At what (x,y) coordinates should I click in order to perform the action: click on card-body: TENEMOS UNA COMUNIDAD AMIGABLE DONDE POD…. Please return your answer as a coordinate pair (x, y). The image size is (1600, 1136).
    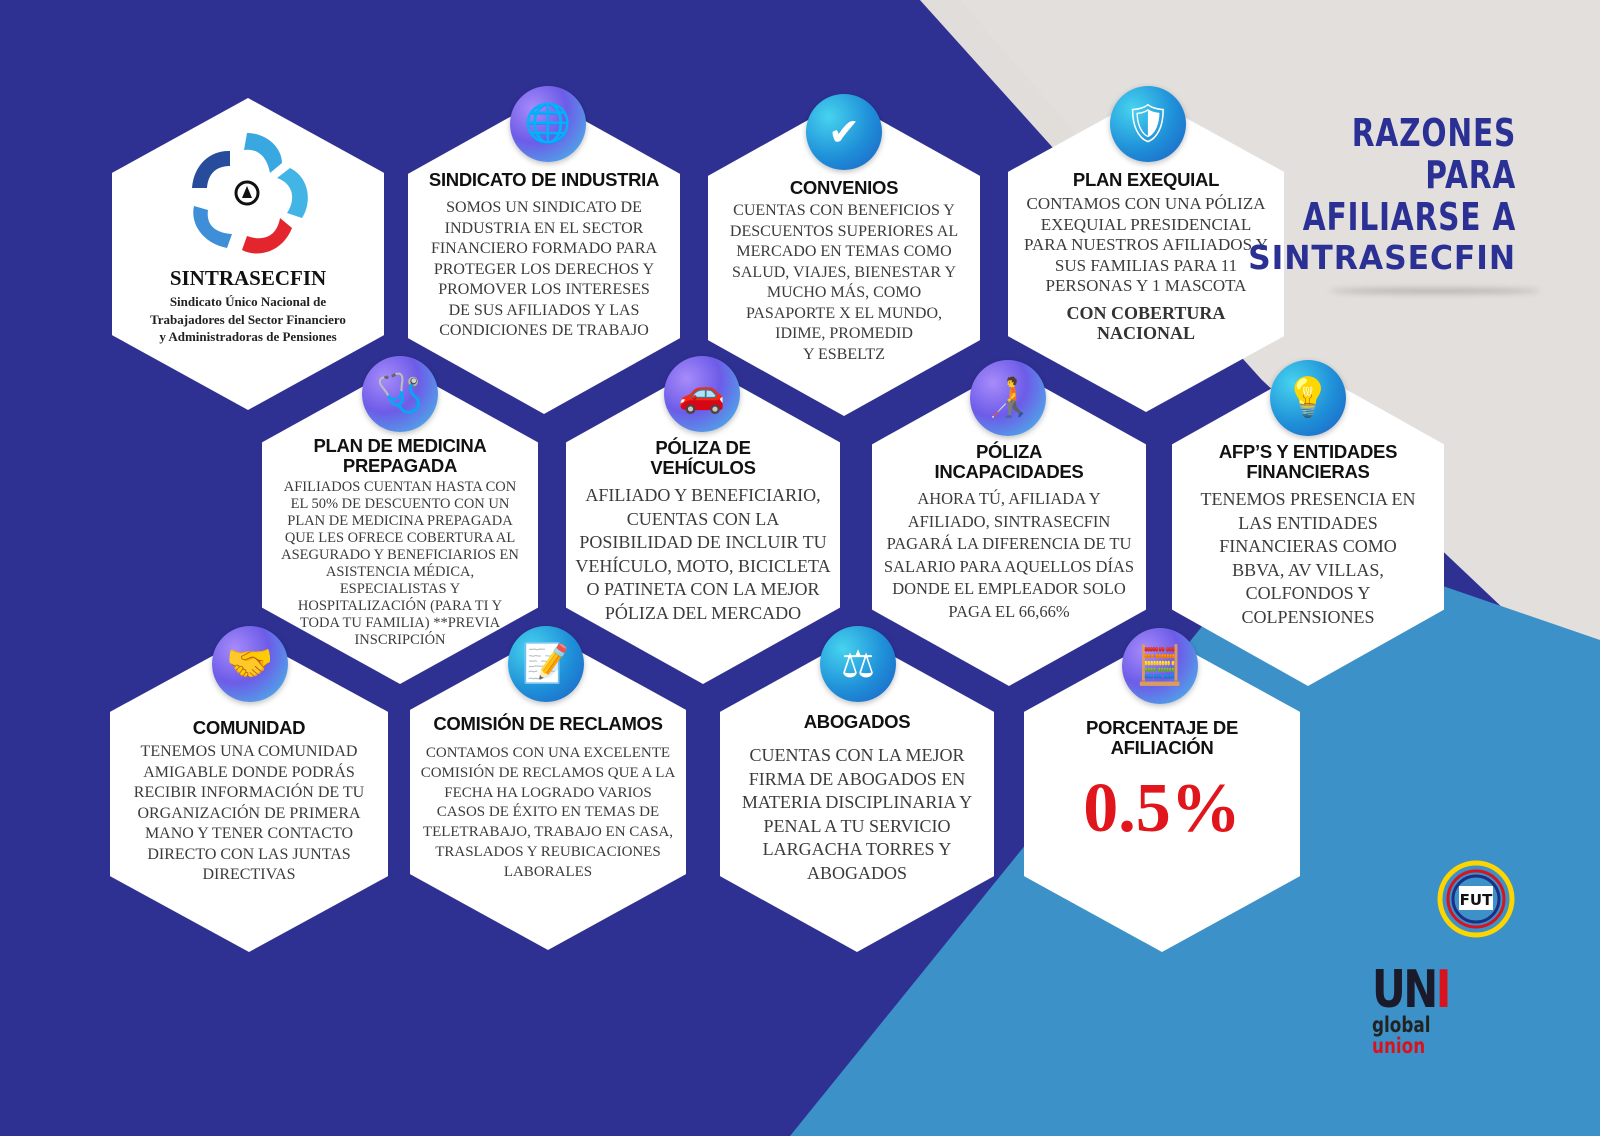
    Looking at the image, I should click on (249, 814).